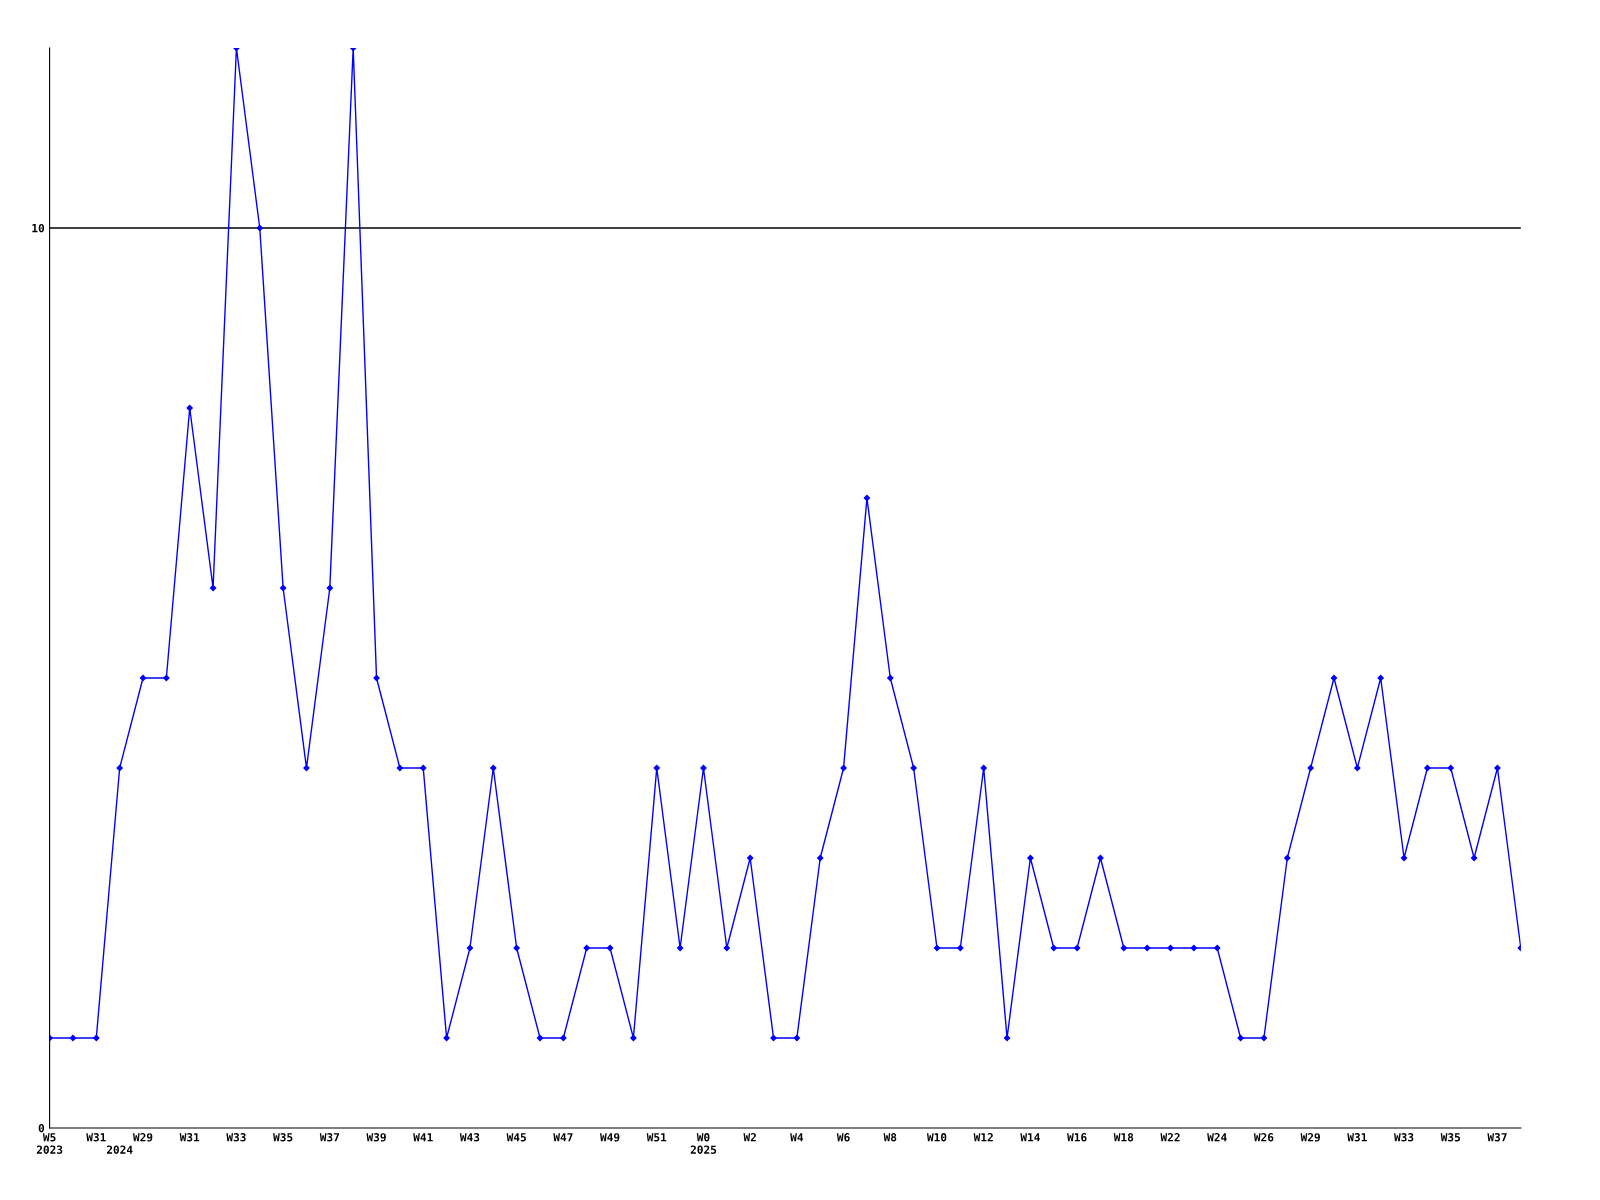  Describe the element at coordinates (890, 1137) in the screenshot. I see `x-tick-label: W8` at that location.